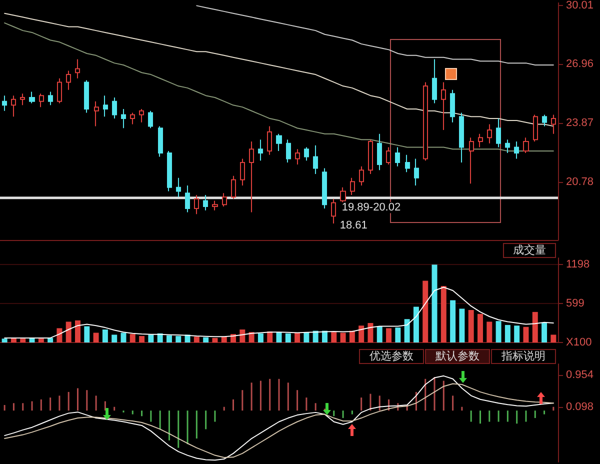 Image resolution: width=600 pixels, height=464 pixels. I want to click on text: 成交量, so click(529, 250).